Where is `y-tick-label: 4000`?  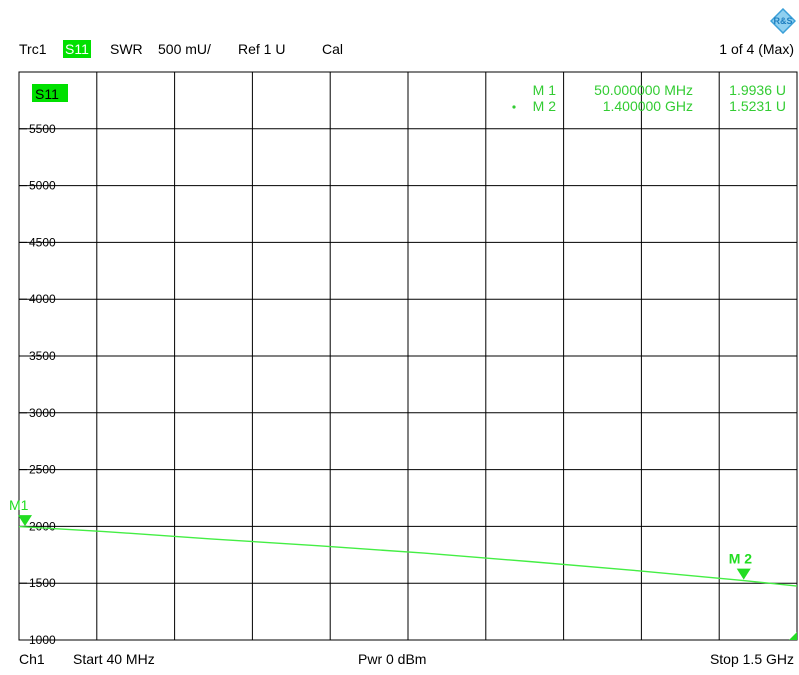 y-tick-label: 4000 is located at coordinates (42, 299).